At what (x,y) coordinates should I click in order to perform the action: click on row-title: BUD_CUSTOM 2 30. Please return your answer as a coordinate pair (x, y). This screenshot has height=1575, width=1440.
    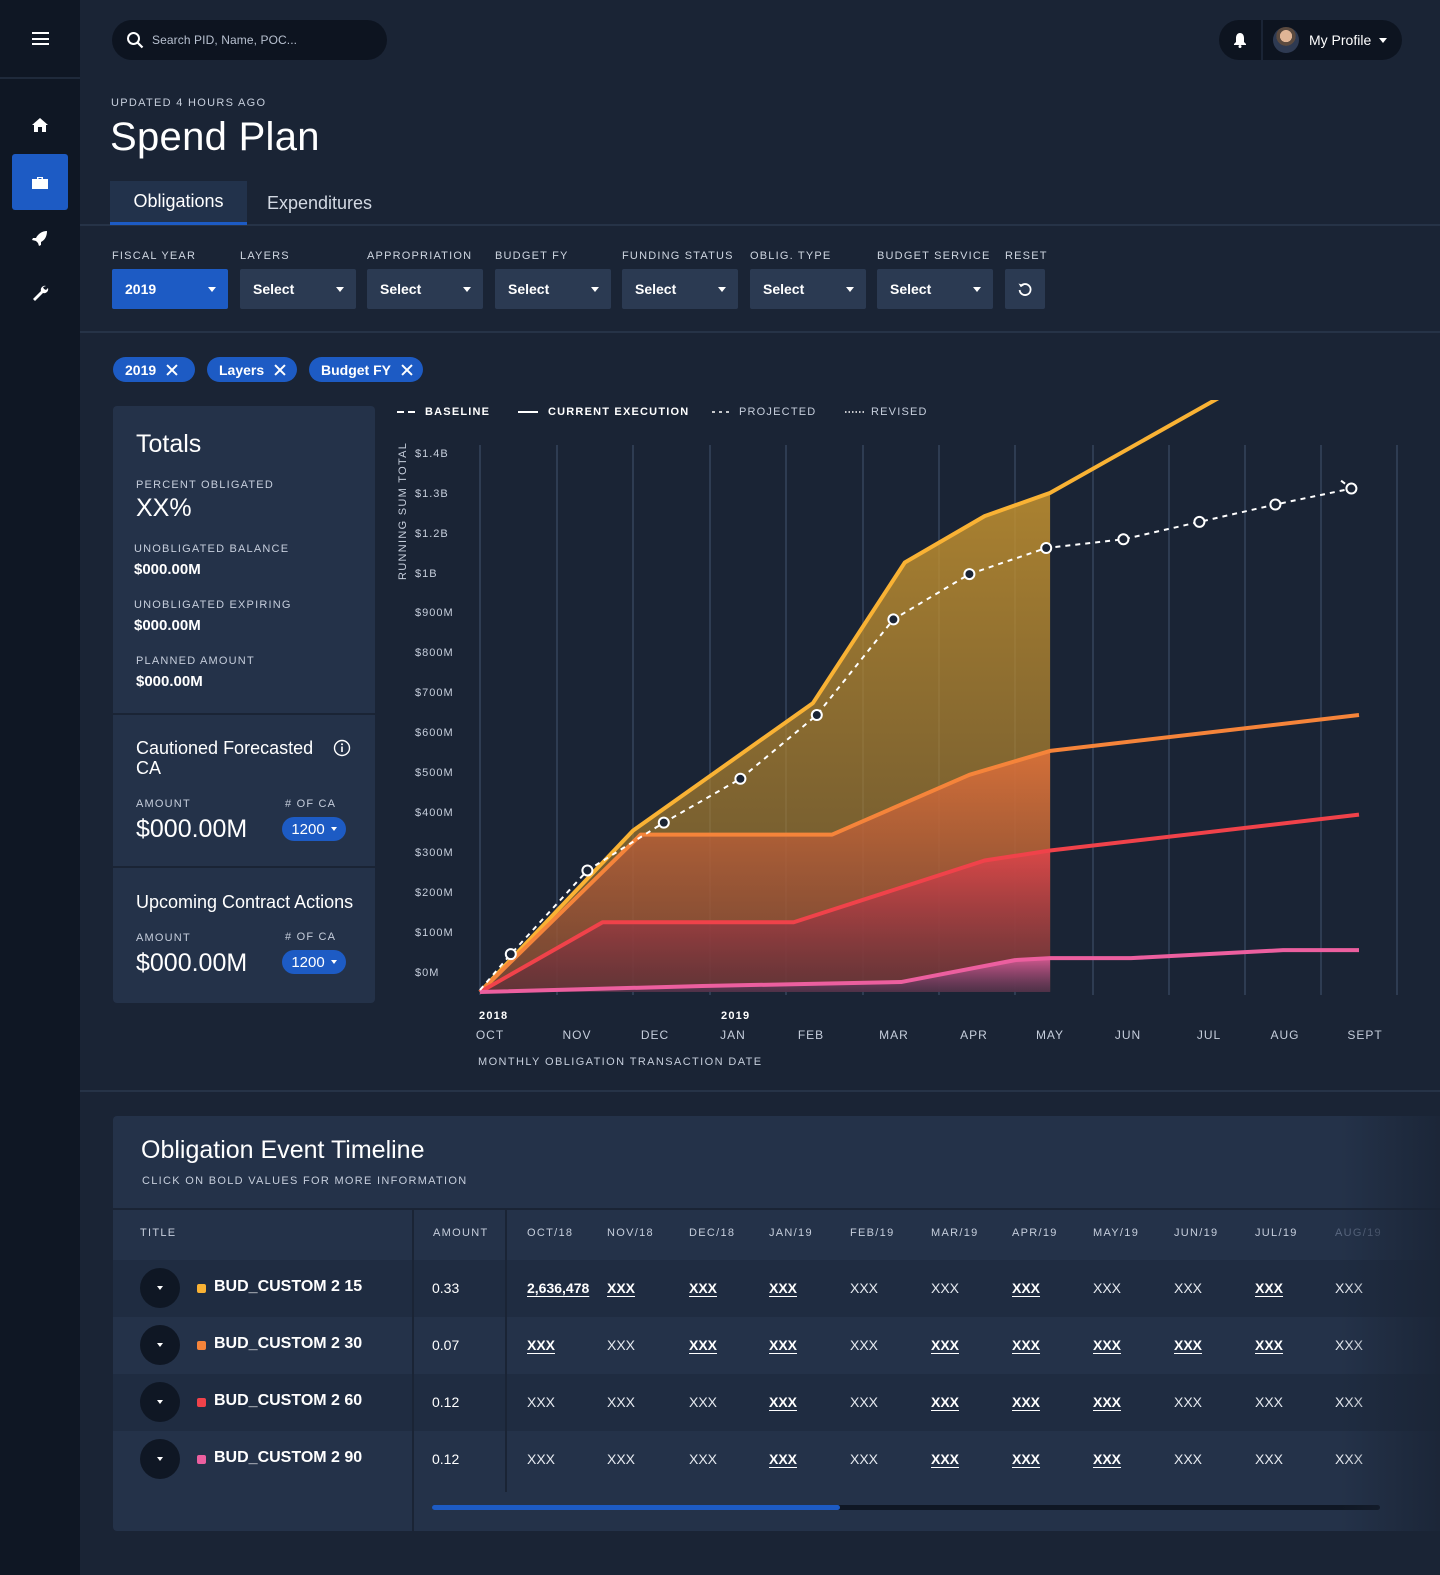
    Looking at the image, I should click on (288, 1343).